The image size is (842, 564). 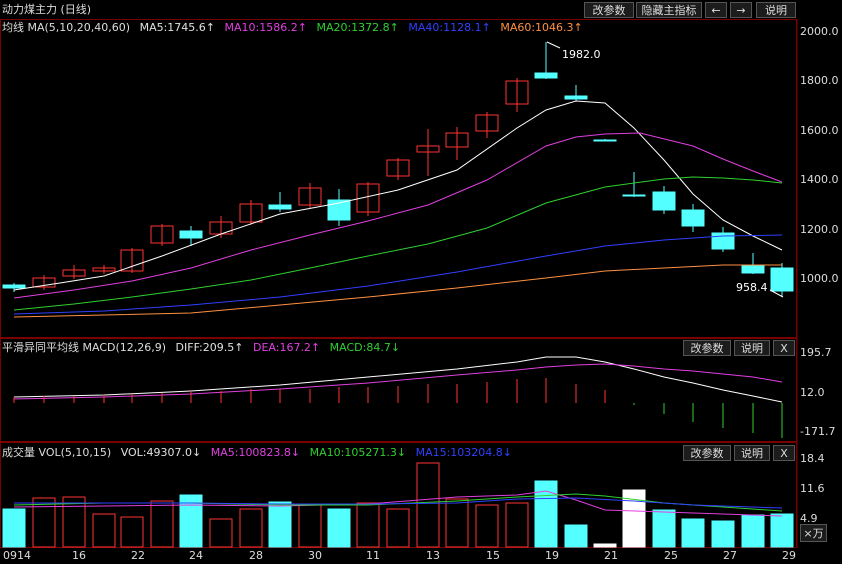 I want to click on vol-ma15-line, so click(x=398, y=503).